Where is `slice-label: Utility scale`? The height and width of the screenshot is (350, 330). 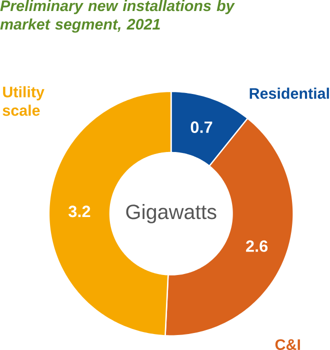
slice-label: Utility scale is located at coordinates (23, 101).